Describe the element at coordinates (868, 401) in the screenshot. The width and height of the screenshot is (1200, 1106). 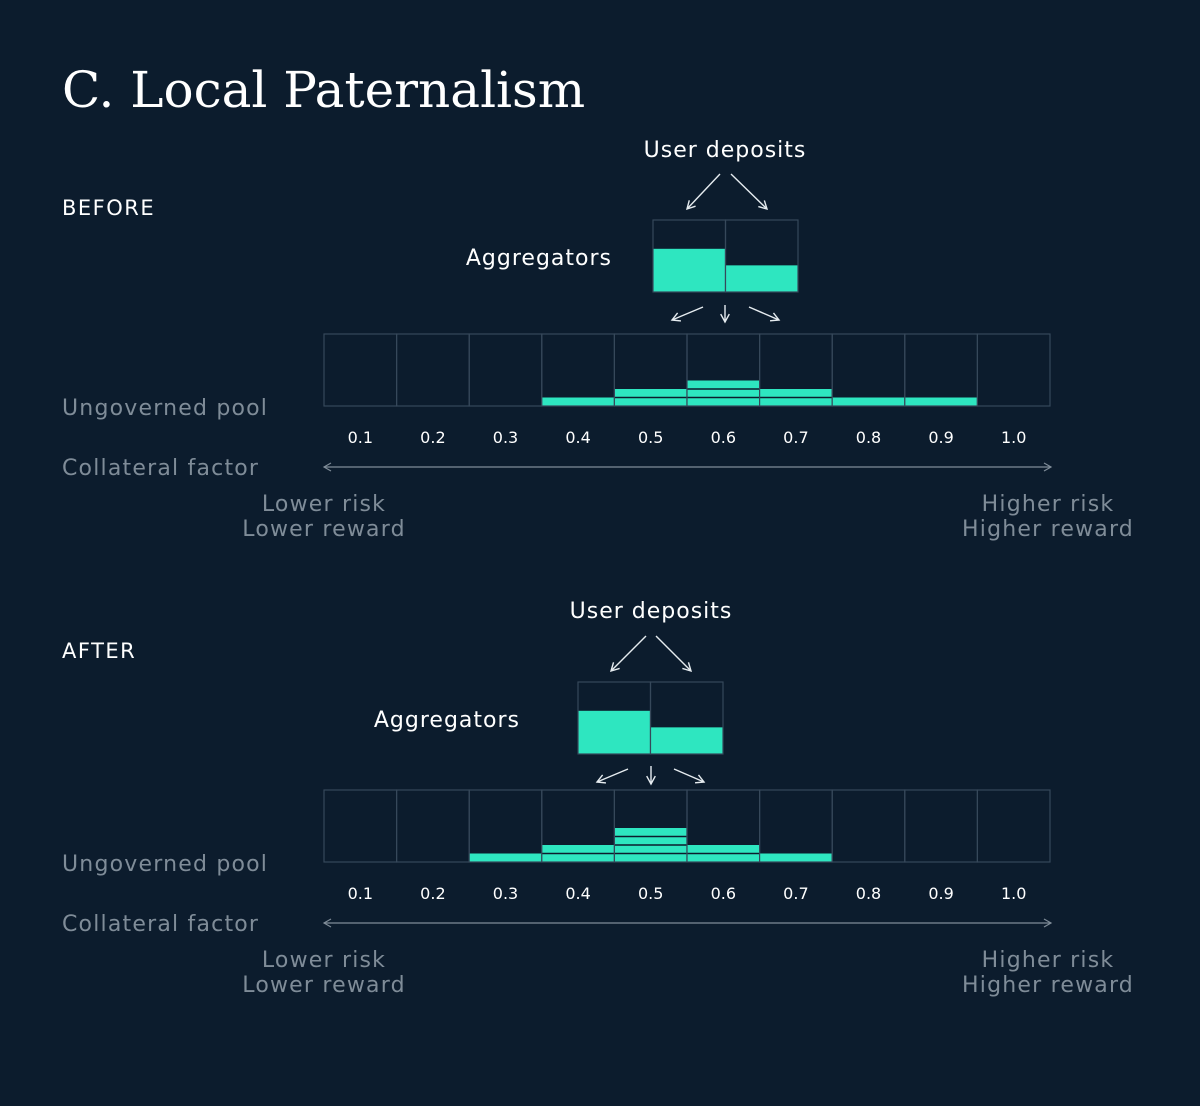
I see `pool-stack-0.8` at that location.